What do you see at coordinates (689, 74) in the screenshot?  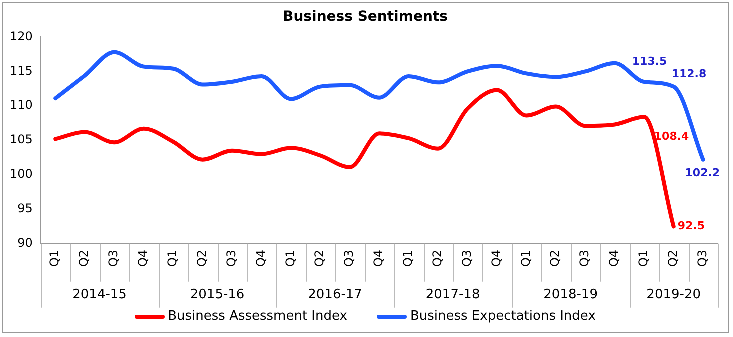 I see `data-label: 112.8` at bounding box center [689, 74].